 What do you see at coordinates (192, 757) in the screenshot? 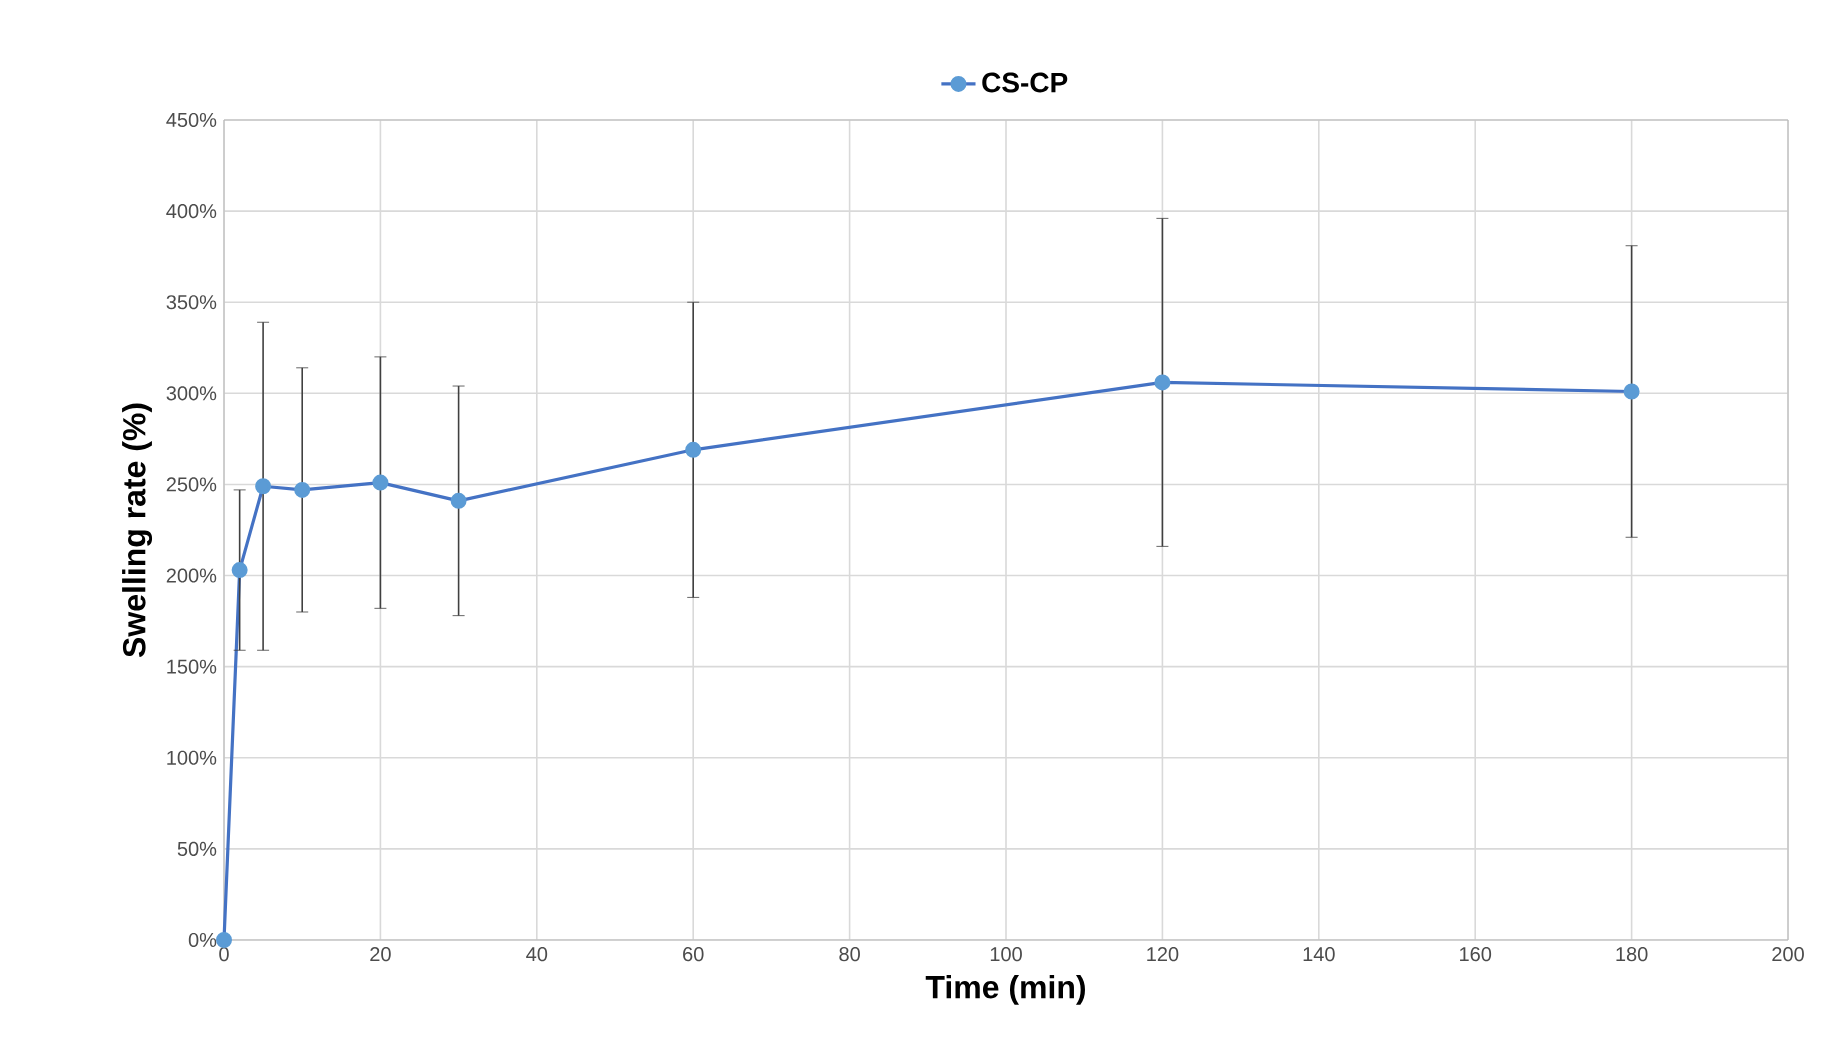
I see `y-tick-label: 100%` at bounding box center [192, 757].